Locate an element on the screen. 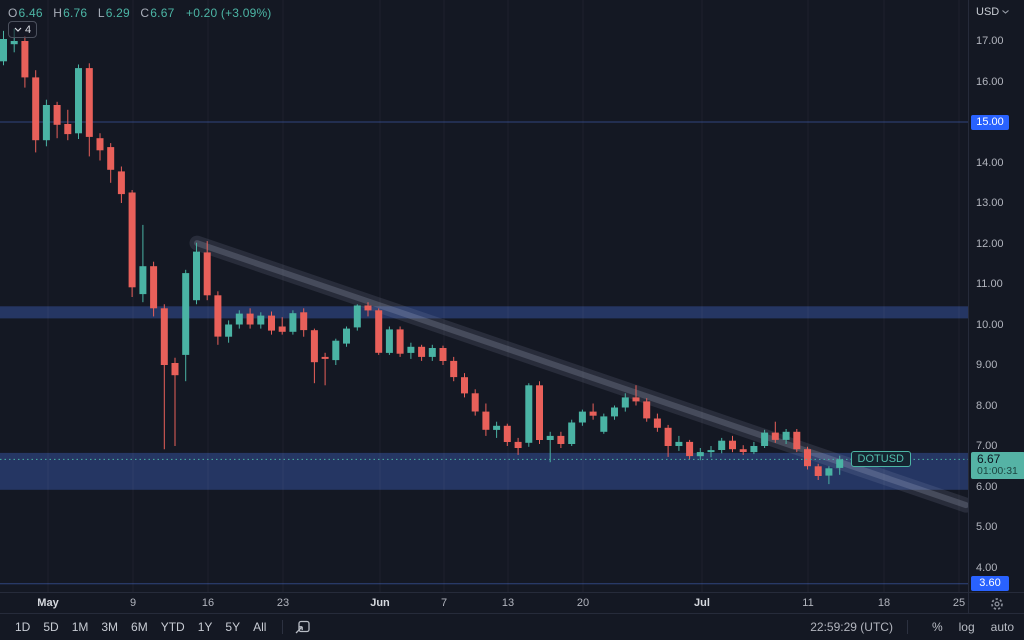 The image size is (1024, 640). range-button-6m: 6M is located at coordinates (139, 627).